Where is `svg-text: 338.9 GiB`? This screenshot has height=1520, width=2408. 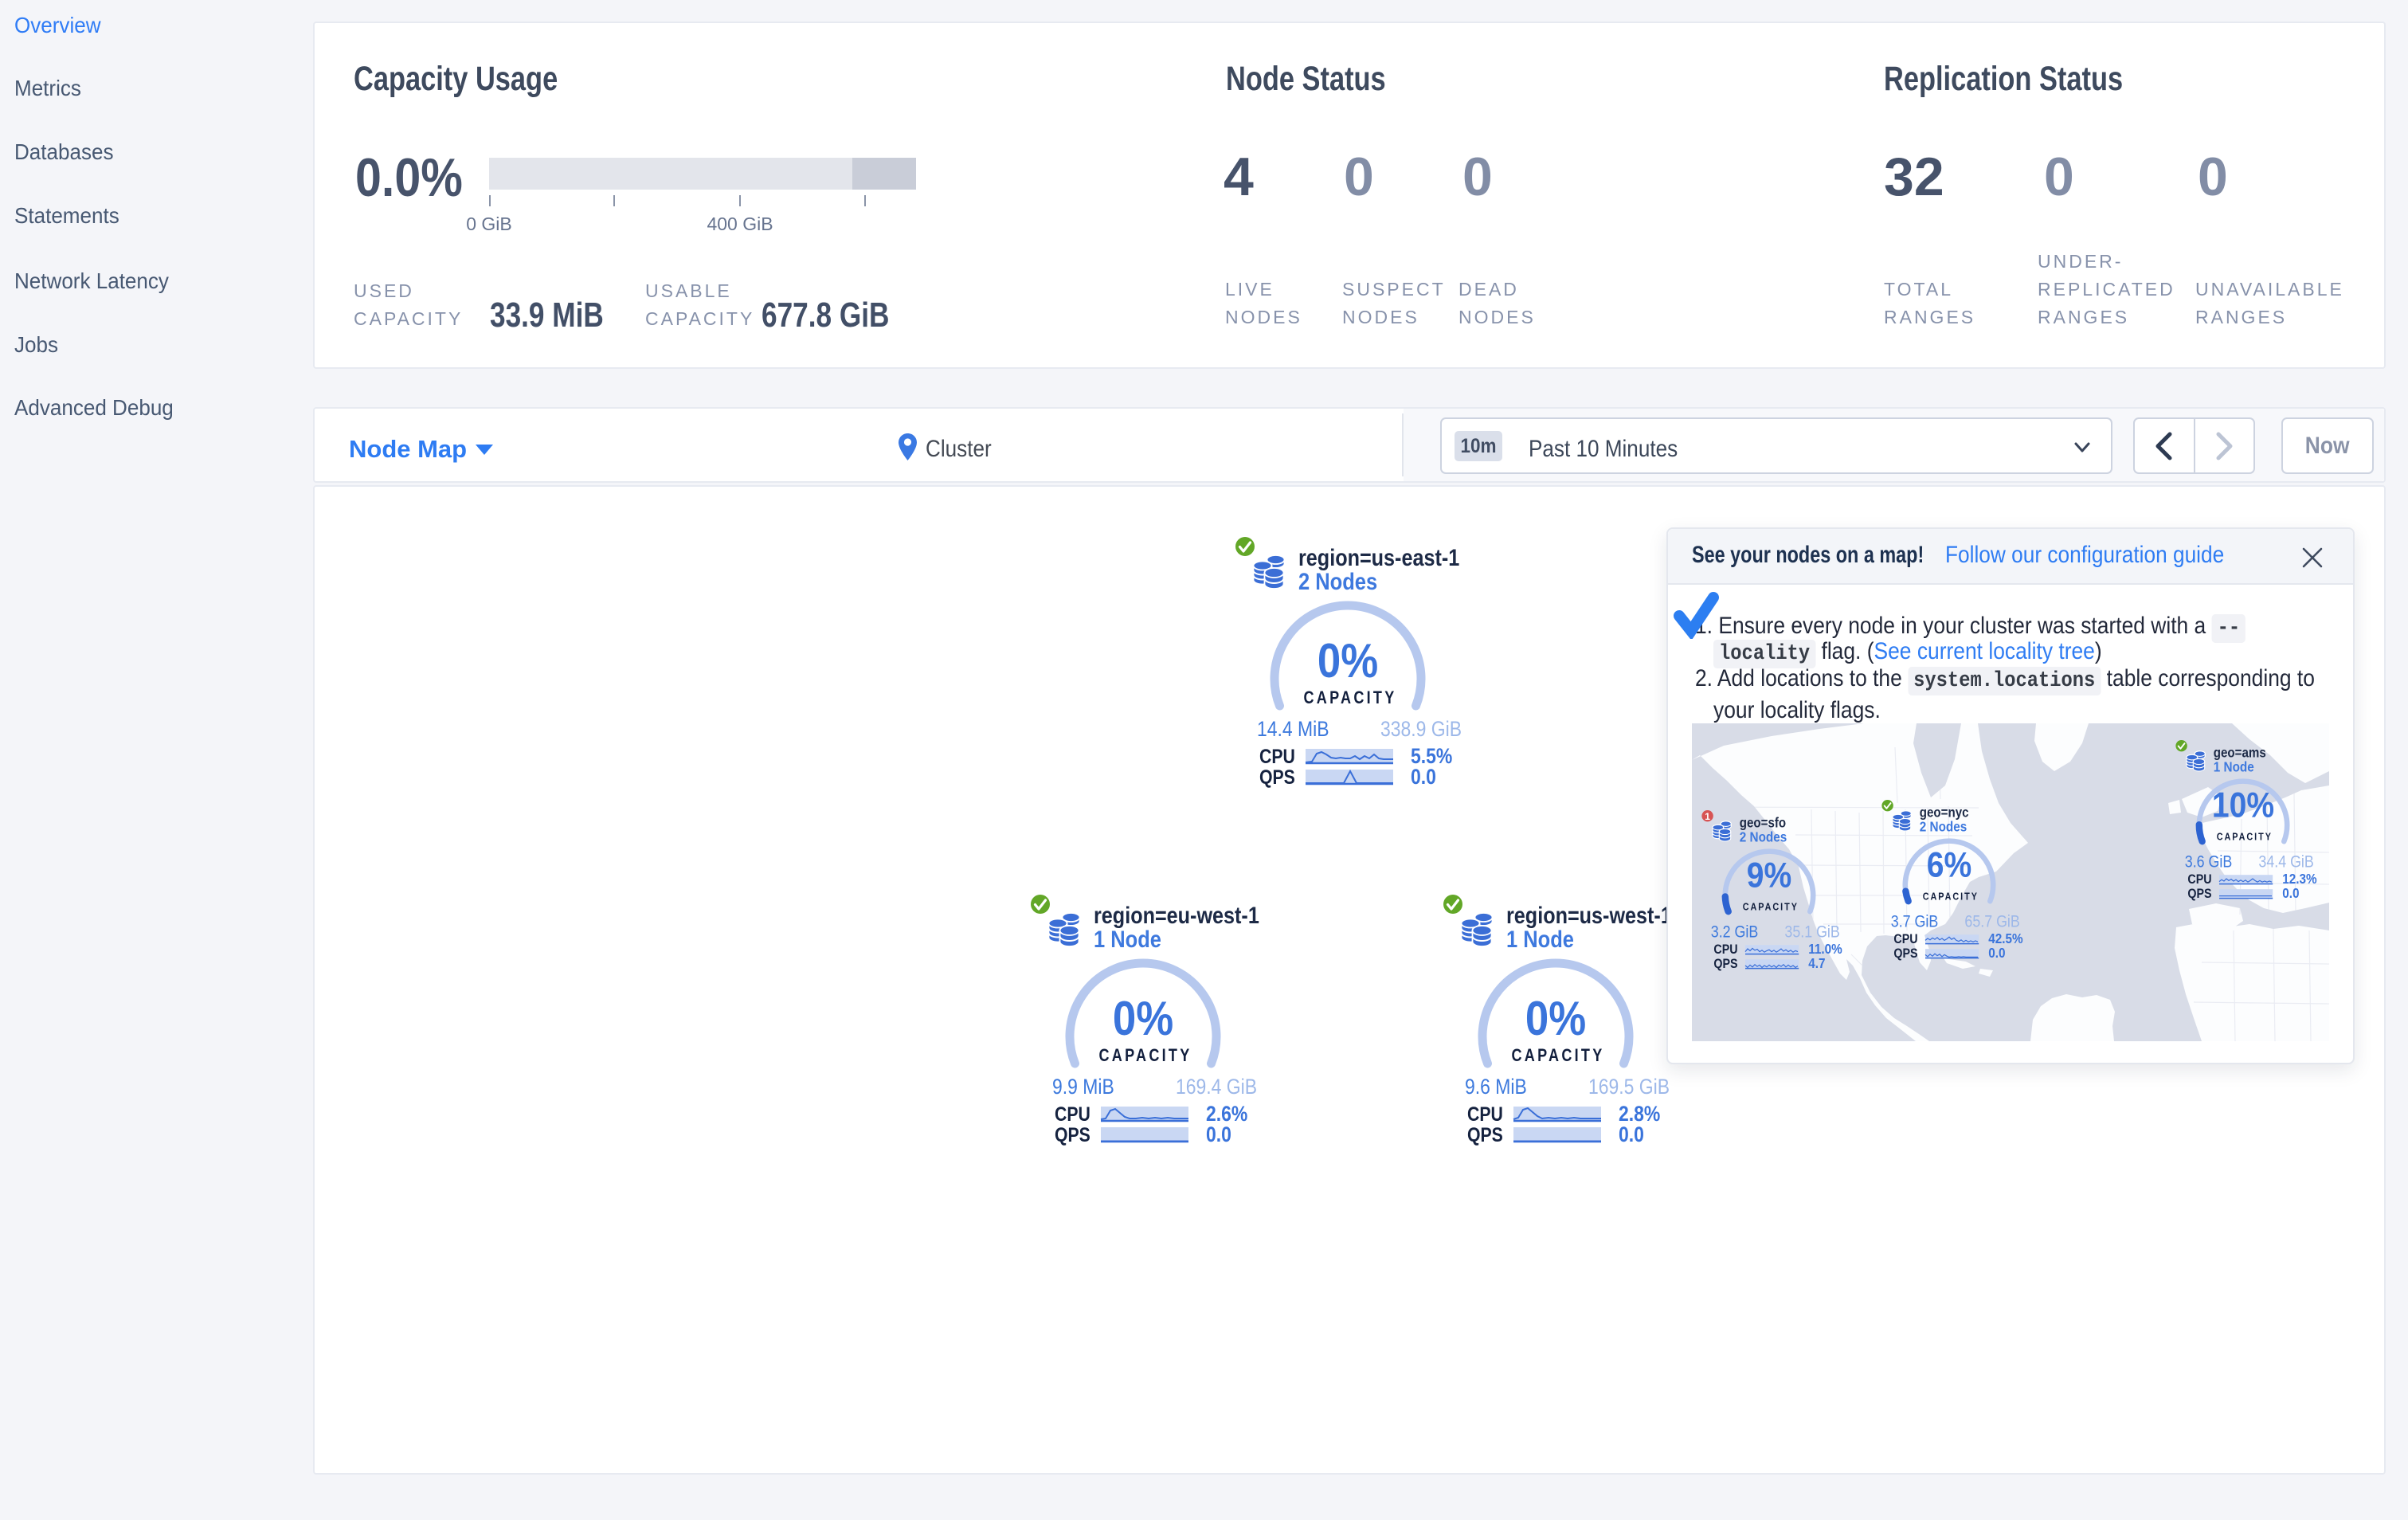 svg-text: 338.9 GiB is located at coordinates (1421, 729).